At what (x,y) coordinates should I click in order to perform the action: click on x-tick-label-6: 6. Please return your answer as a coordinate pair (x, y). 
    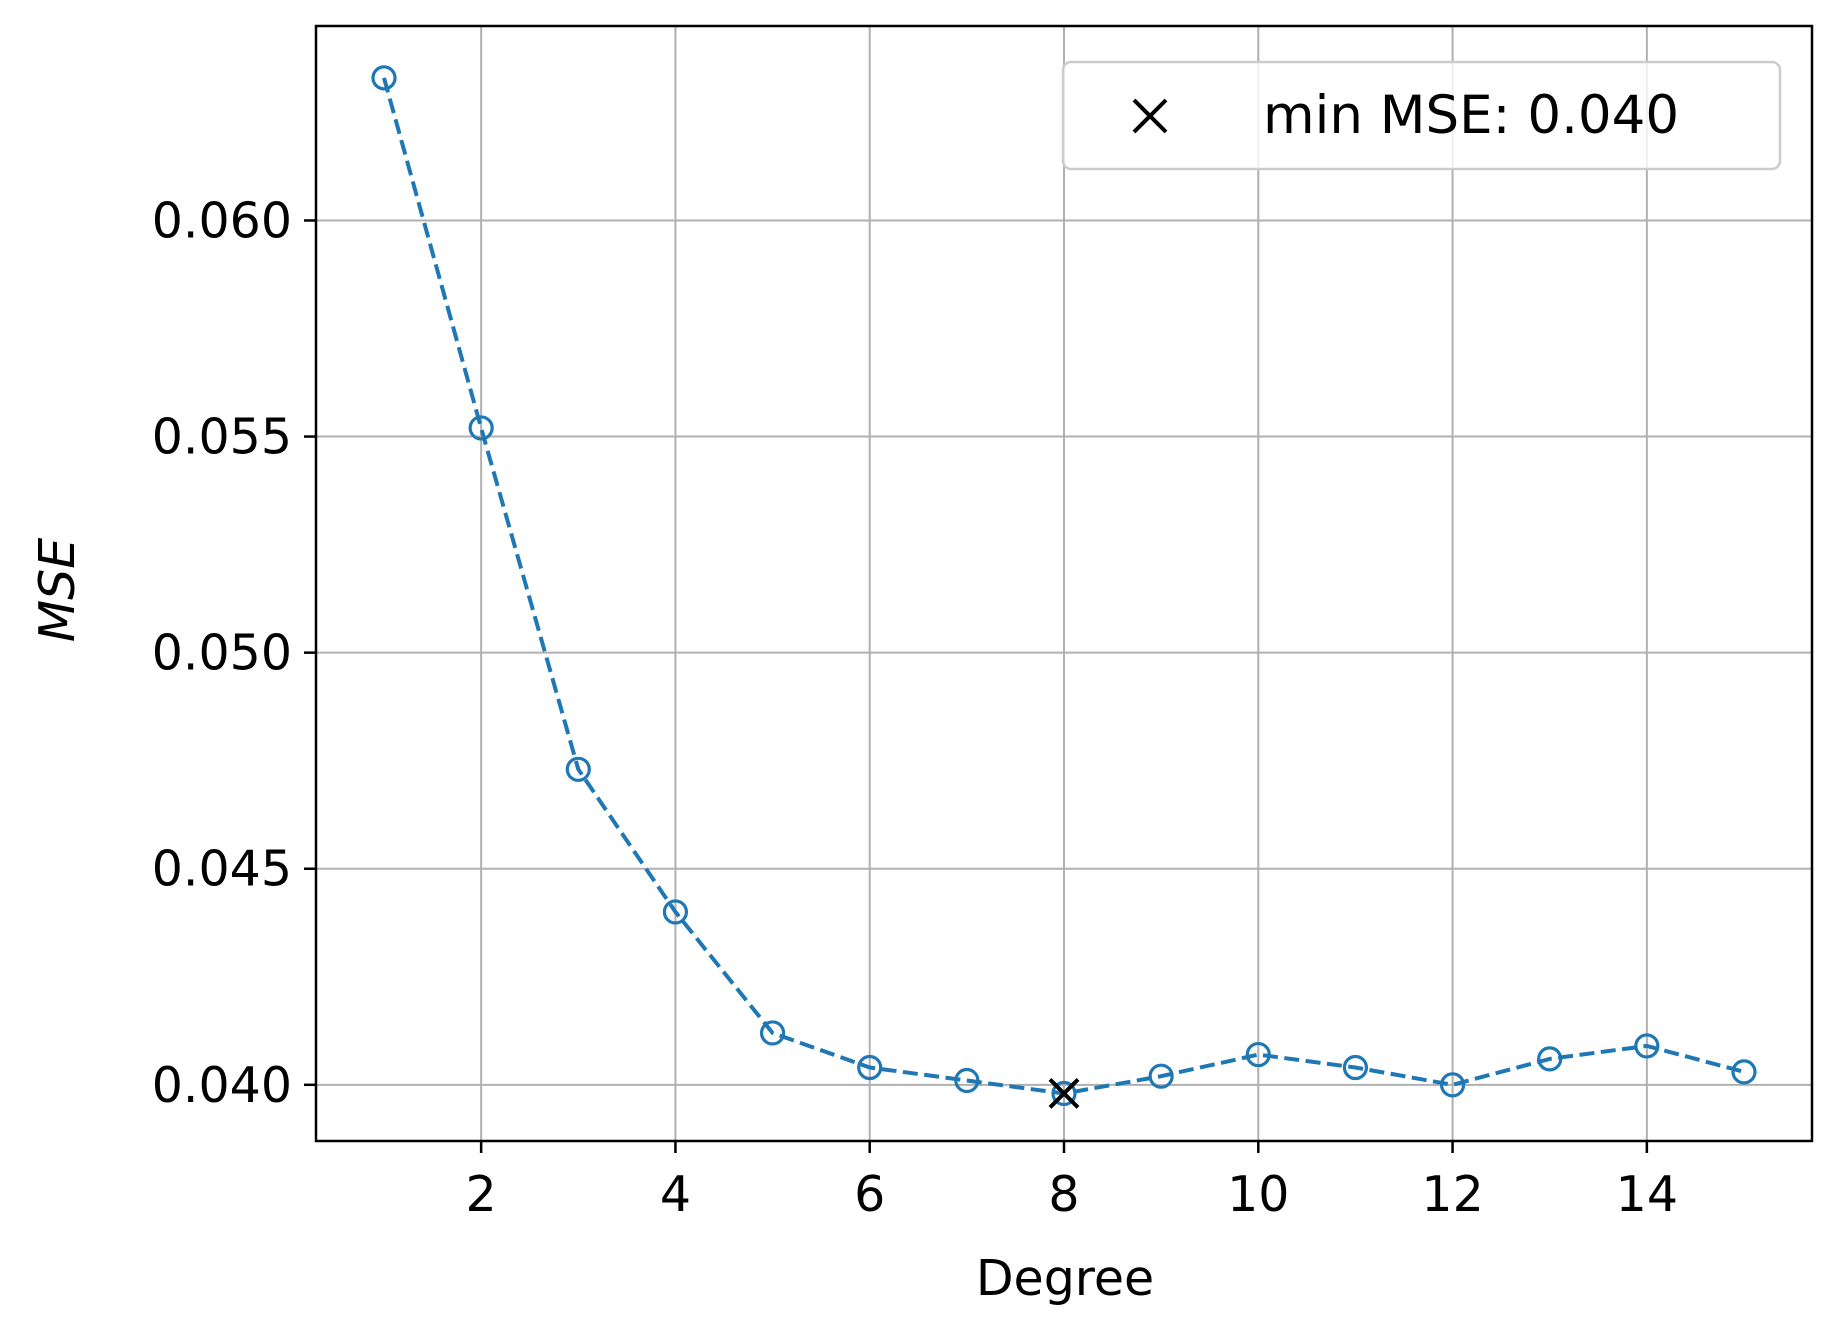
    Looking at the image, I should click on (869, 1194).